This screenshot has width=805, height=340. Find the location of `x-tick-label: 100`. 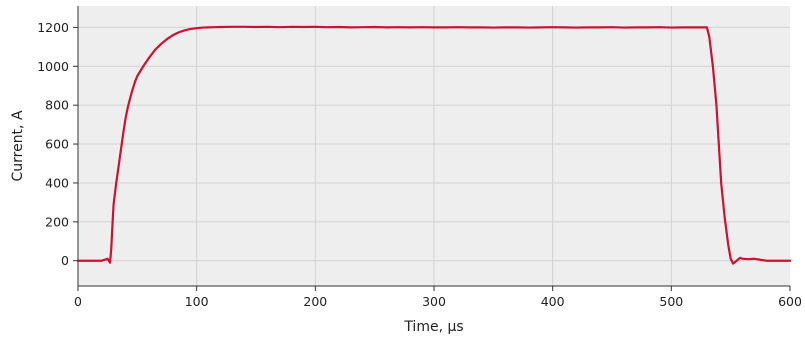

x-tick-label: 100 is located at coordinates (197, 301).